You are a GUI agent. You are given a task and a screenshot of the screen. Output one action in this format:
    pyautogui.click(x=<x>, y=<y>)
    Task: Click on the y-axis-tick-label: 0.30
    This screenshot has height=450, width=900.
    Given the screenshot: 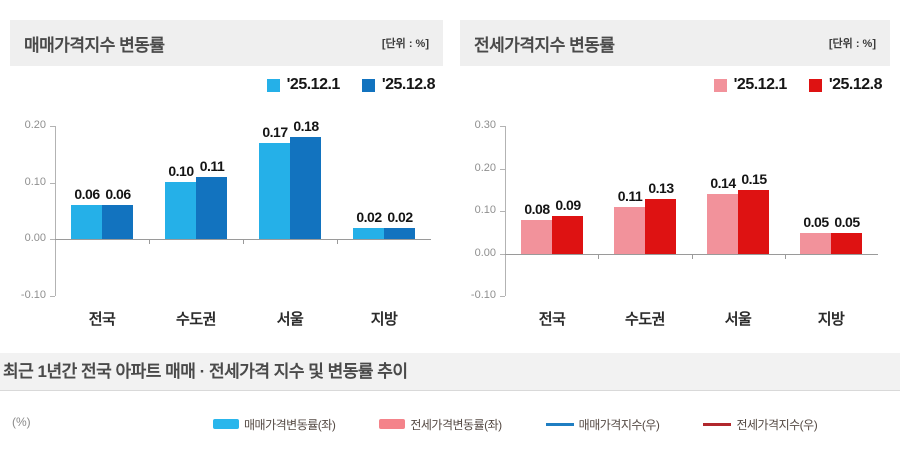 What is the action you would take?
    pyautogui.click(x=485, y=125)
    